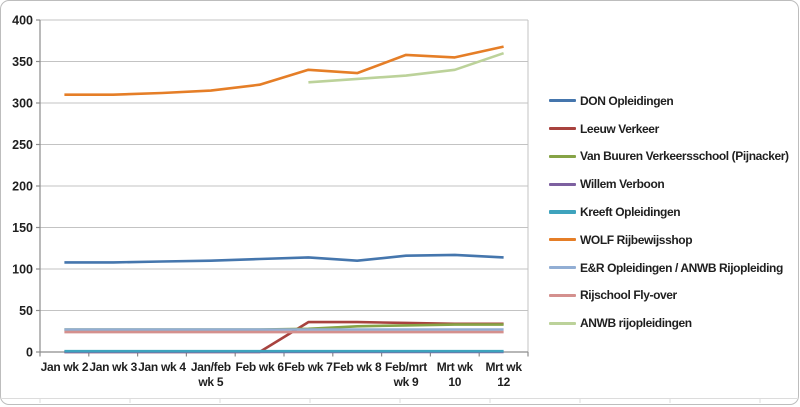  I want to click on legend-item: Van Buuren Verkeersschool (Pijnacker), so click(673, 157).